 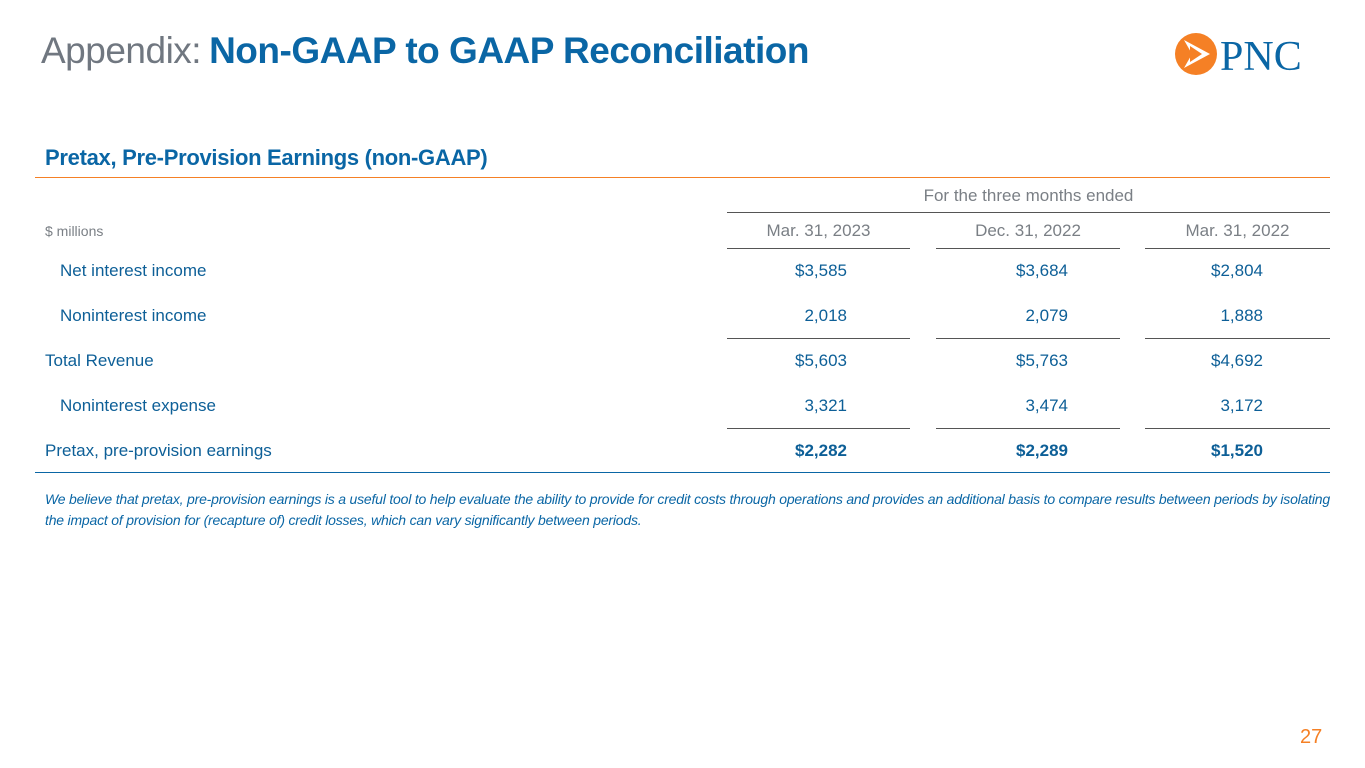 What do you see at coordinates (1046, 405) in the screenshot?
I see `cell-value: 3,474` at bounding box center [1046, 405].